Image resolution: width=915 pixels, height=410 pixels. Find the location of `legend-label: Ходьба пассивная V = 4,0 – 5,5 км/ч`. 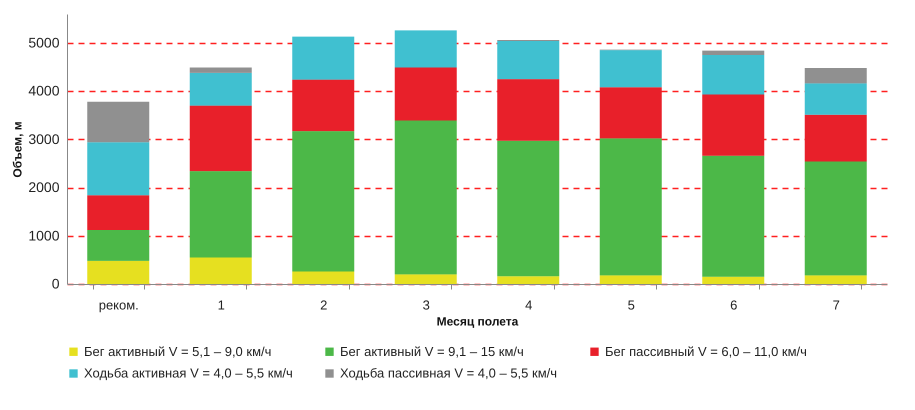

legend-label: Ходьба пассивная V = 4,0 – 5,5 км/ч is located at coordinates (449, 373).